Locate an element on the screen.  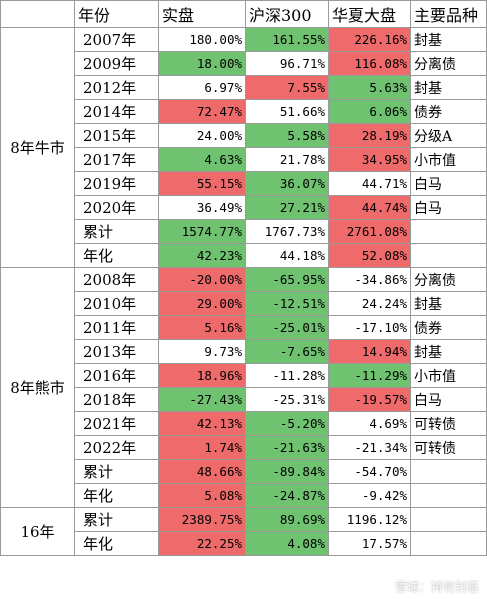
variety-cell: 分级A is located at coordinates (448, 135).